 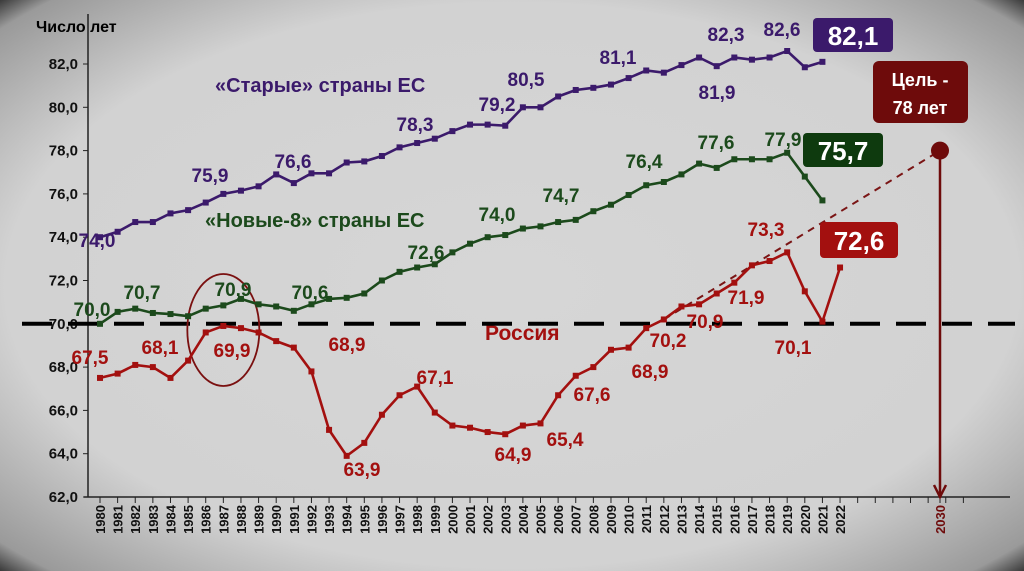 I want to click on final-value-box-old-eu, so click(x=853, y=35).